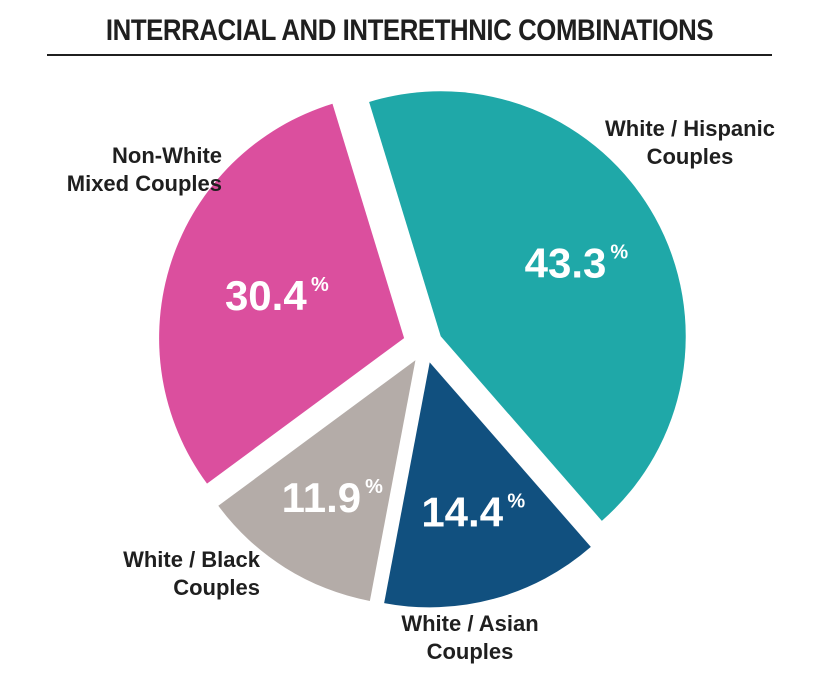  What do you see at coordinates (566, 262) in the screenshot?
I see `value-label-white-hispanic-couples: 43.3` at bounding box center [566, 262].